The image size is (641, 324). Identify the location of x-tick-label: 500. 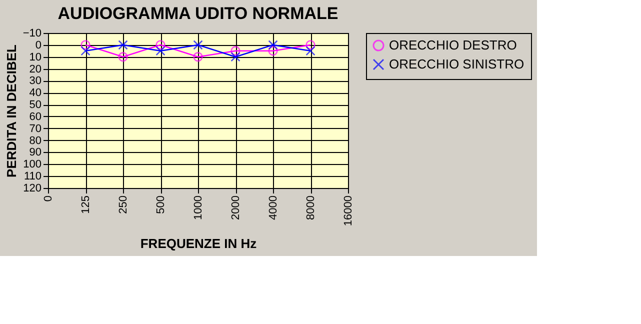
(161, 205).